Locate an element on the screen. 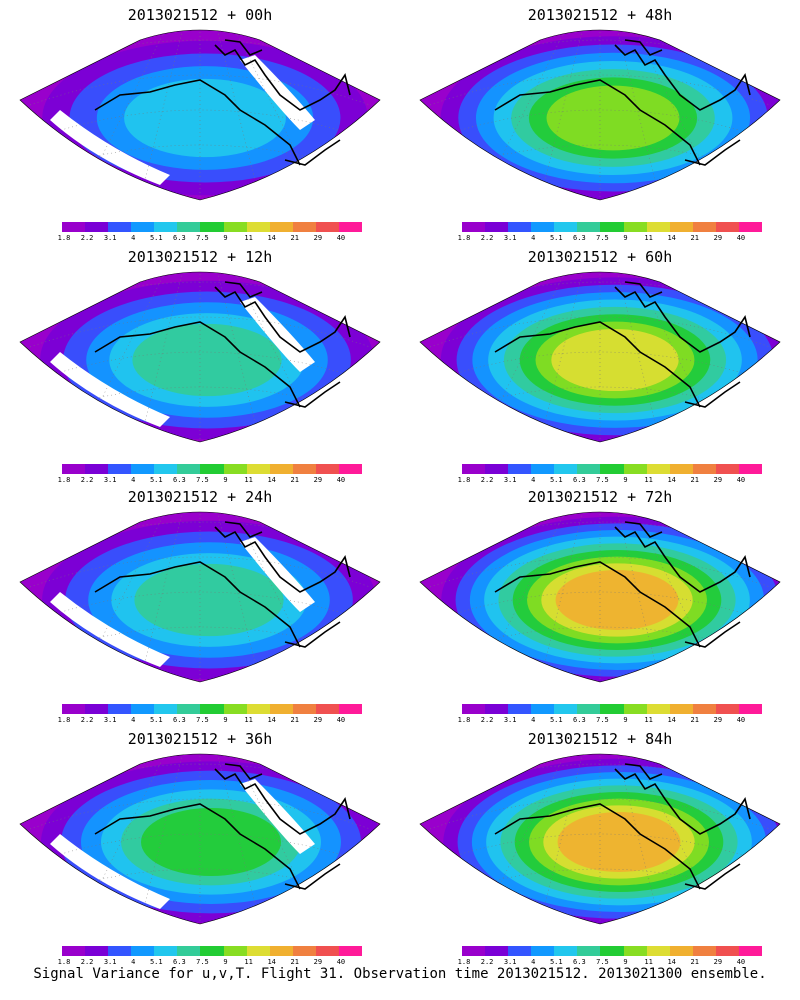 The width and height of the screenshot is (800, 1000). colorbar-tick-label: 1.8 is located at coordinates (64, 480).